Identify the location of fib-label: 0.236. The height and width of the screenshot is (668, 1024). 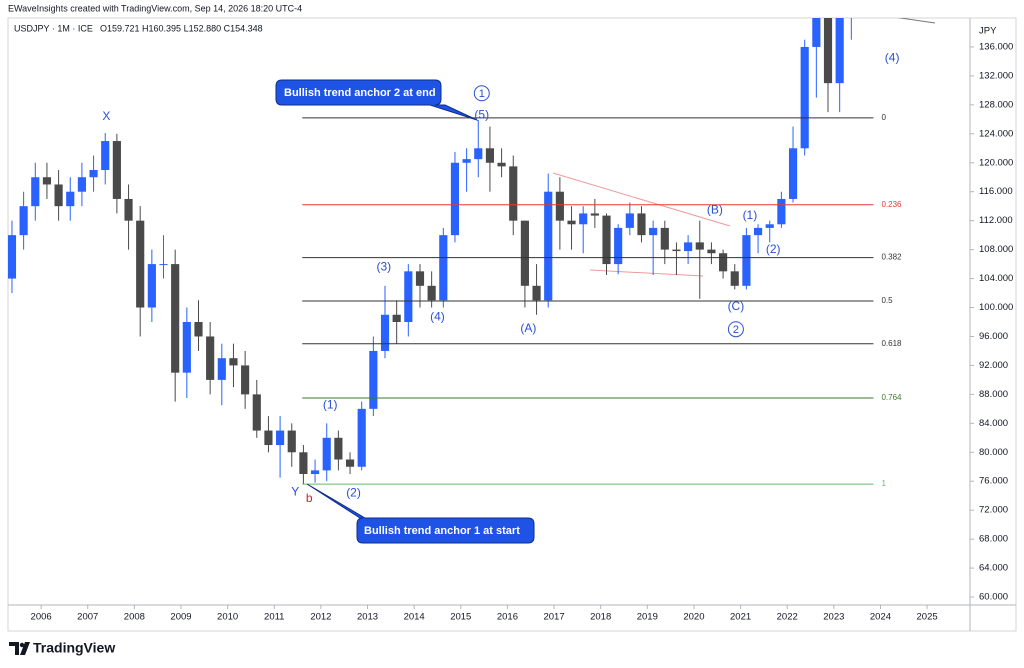
(891, 204).